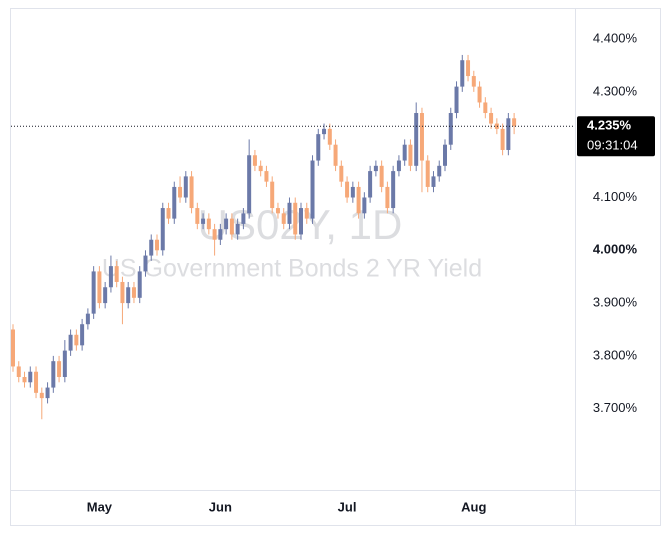  What do you see at coordinates (615, 90) in the screenshot?
I see `y-tick-label: 4.300%` at bounding box center [615, 90].